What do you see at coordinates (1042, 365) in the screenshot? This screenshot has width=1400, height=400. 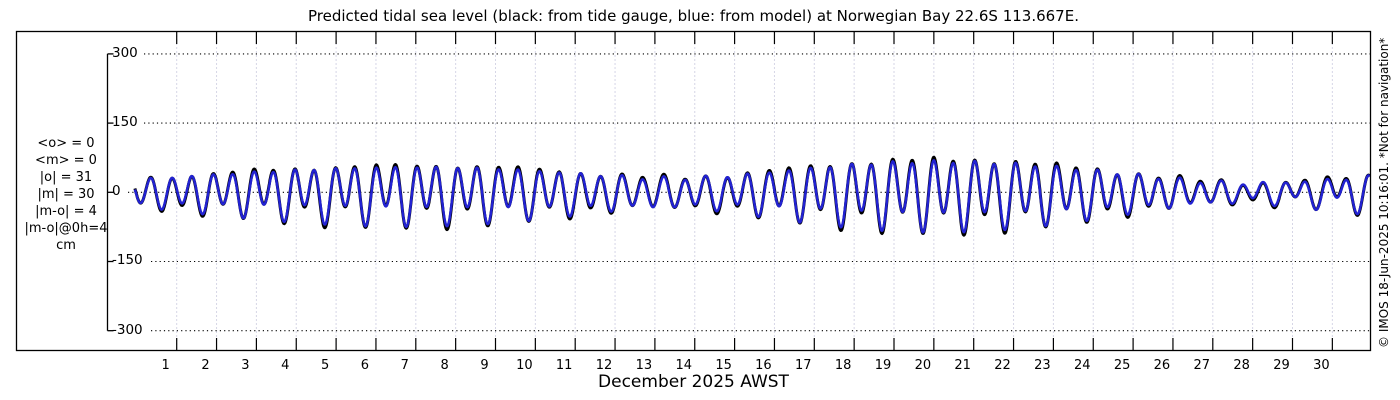 I see `x-tick-label: 23` at bounding box center [1042, 365].